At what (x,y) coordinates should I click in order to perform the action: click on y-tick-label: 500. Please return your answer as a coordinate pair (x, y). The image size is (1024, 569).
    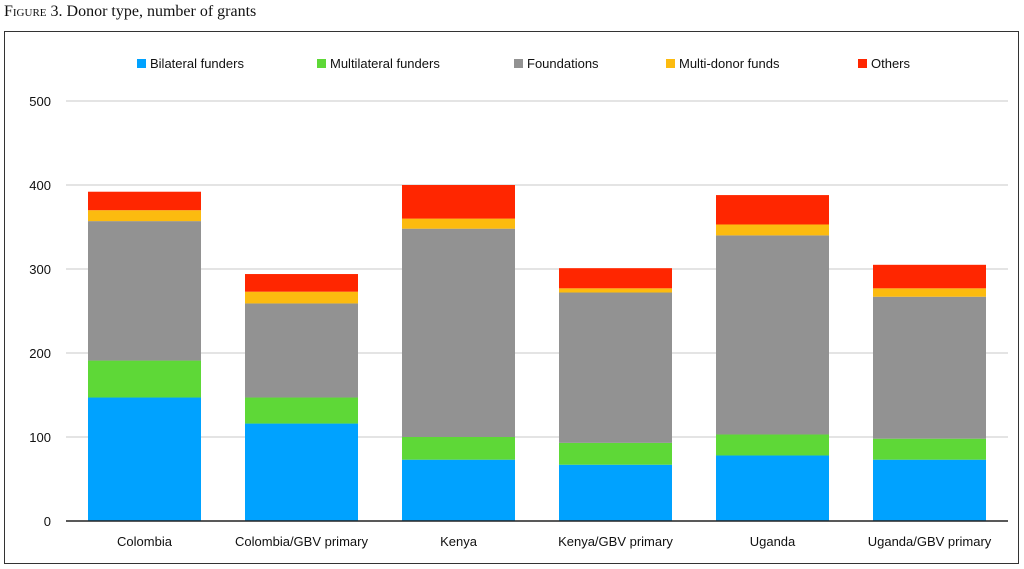
    Looking at the image, I should click on (40, 101).